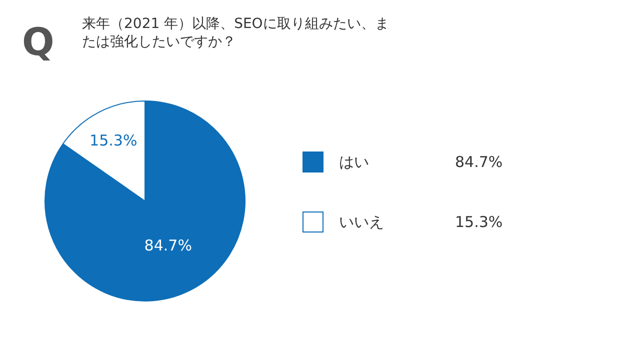 Image resolution: width=640 pixels, height=359 pixels. Describe the element at coordinates (168, 245) in the screenshot. I see `data-label: 84.7%` at that location.